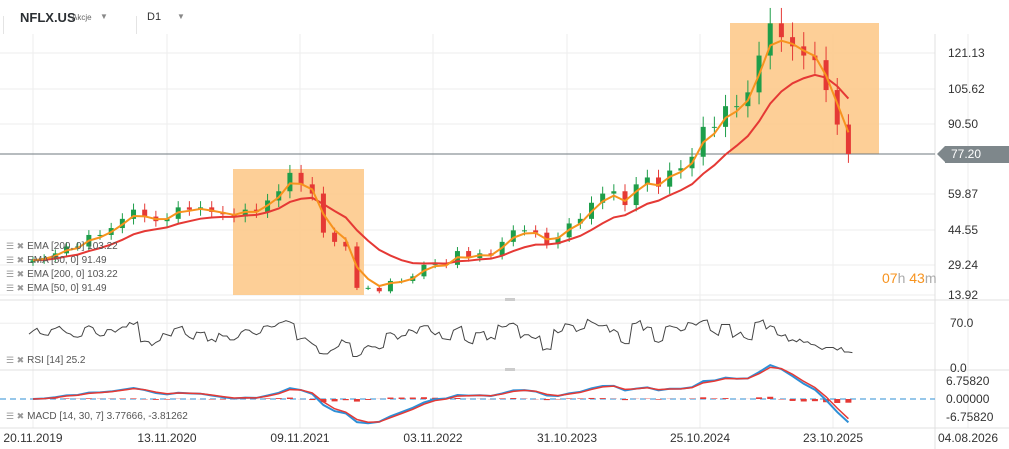 The image size is (1009, 449). I want to click on legend-rsi: ☰ ✖ RSI [14] 25.2, so click(46, 360).